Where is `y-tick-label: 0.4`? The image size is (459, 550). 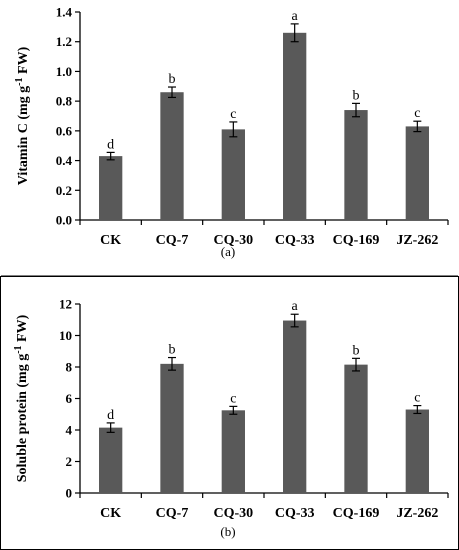
y-tick-label: 0.4 is located at coordinates (64, 160).